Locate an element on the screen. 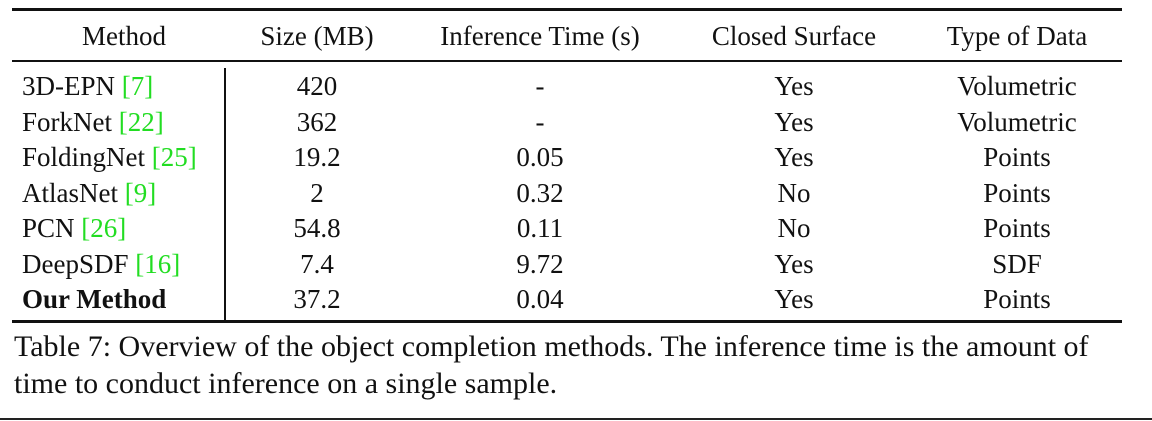 The width and height of the screenshot is (1152, 421). citation-ref: [16] is located at coordinates (158, 264).